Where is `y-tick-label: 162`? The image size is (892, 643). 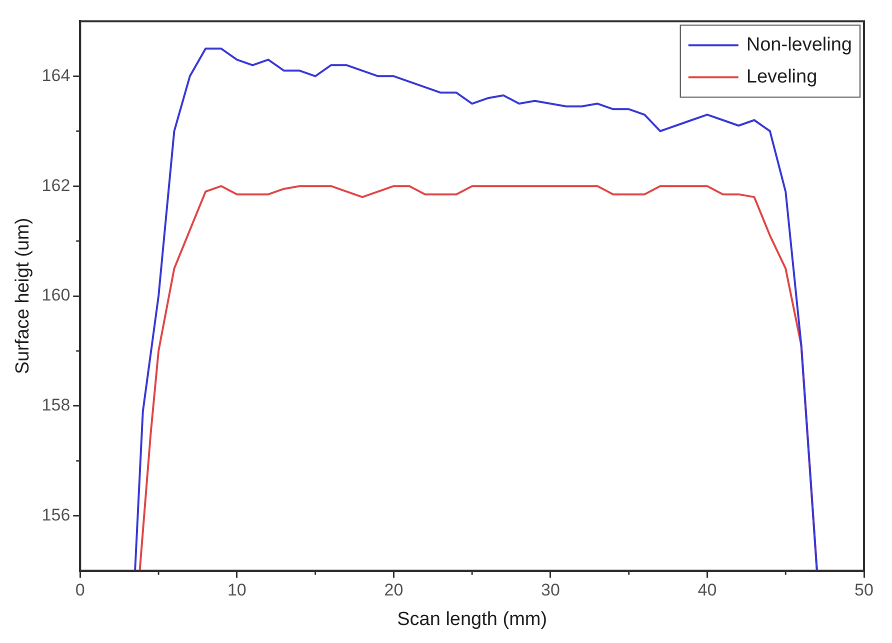 y-tick-label: 162 is located at coordinates (56, 185).